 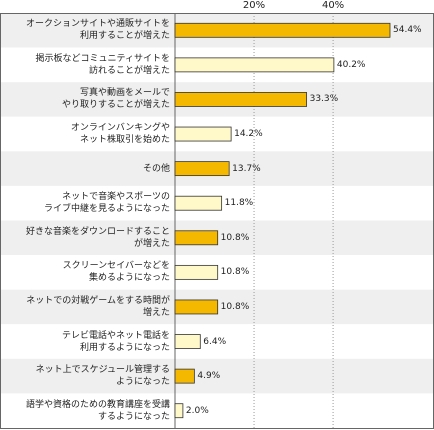 What do you see at coordinates (151, 243) in the screenshot?
I see `category-label-line: が増えた` at bounding box center [151, 243].